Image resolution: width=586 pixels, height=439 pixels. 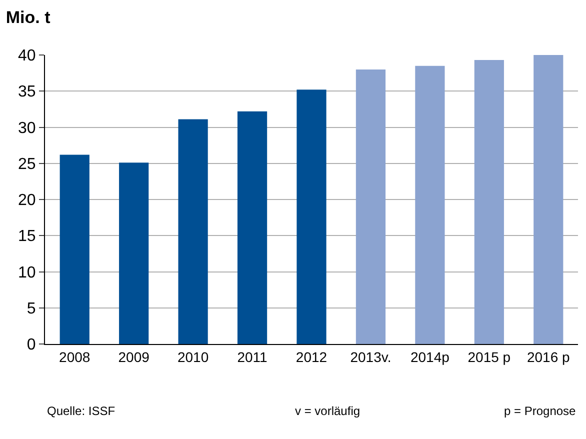 What do you see at coordinates (31, 309) in the screenshot?
I see `y-tick-label: 5` at bounding box center [31, 309].